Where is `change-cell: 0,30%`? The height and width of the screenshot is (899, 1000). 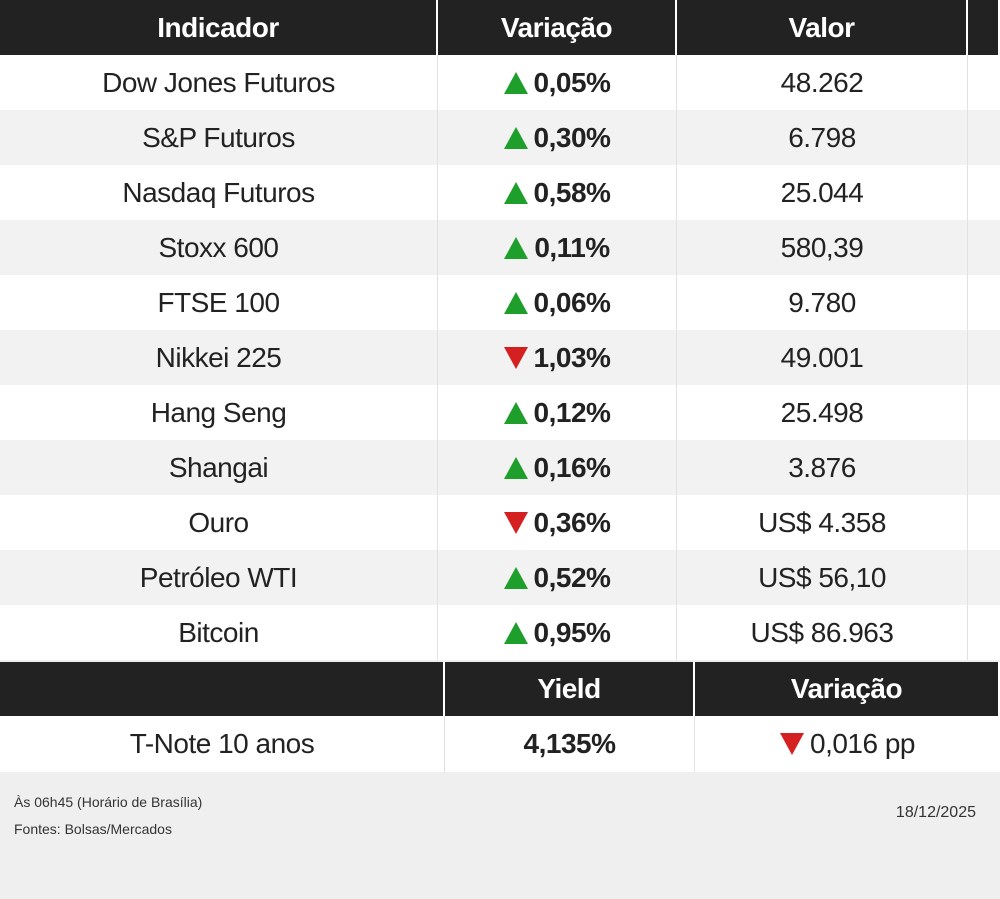
change-cell: 0,30% is located at coordinates (557, 137).